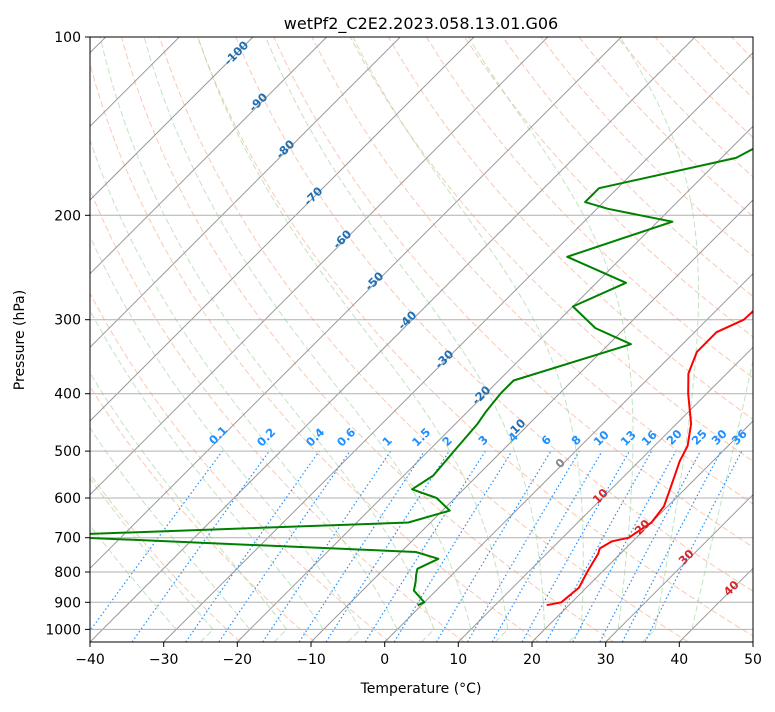  What do you see at coordinates (285, 149) in the screenshot?
I see `moist-adiabat-label: -80` at bounding box center [285, 149].